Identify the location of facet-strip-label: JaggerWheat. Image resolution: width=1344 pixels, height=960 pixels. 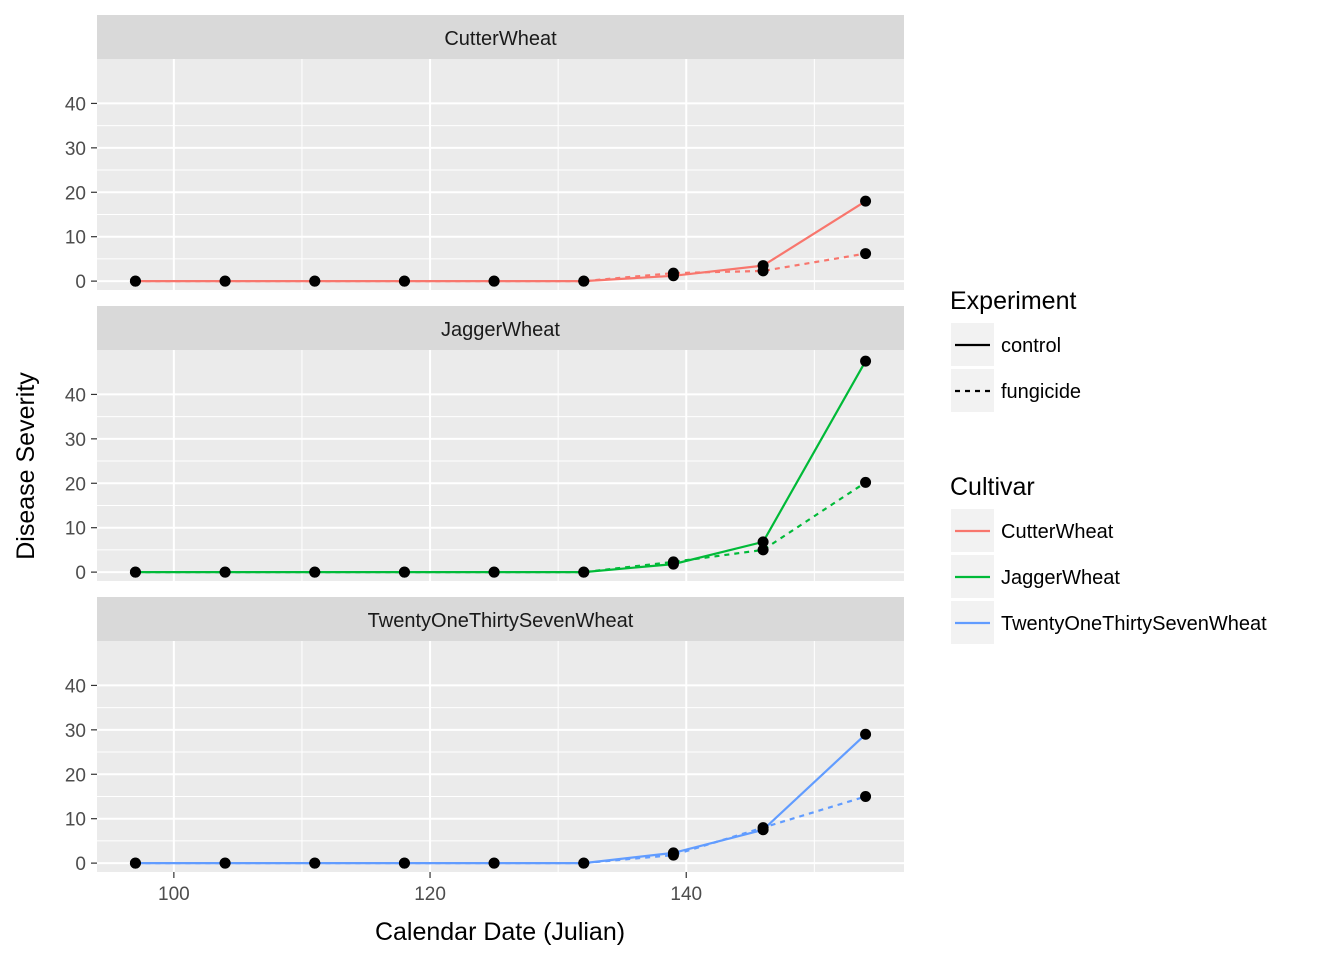
(500, 330).